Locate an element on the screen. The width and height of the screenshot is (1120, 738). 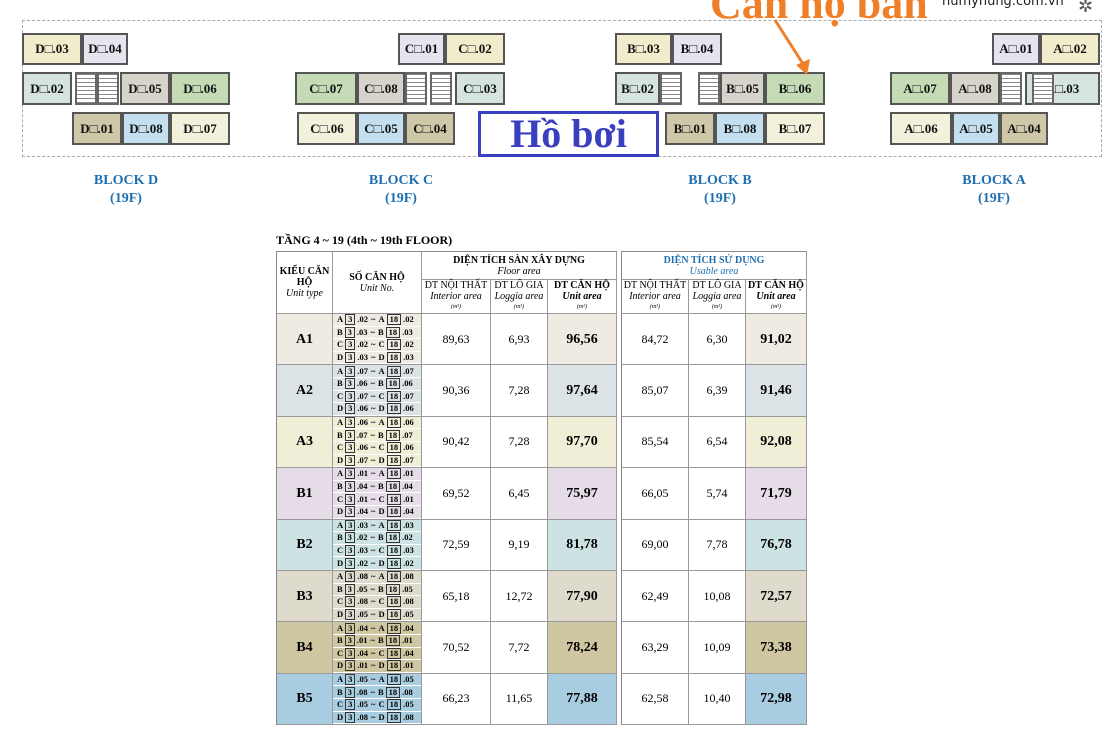
usable-area-value: 10,08 is located at coordinates (717, 597).